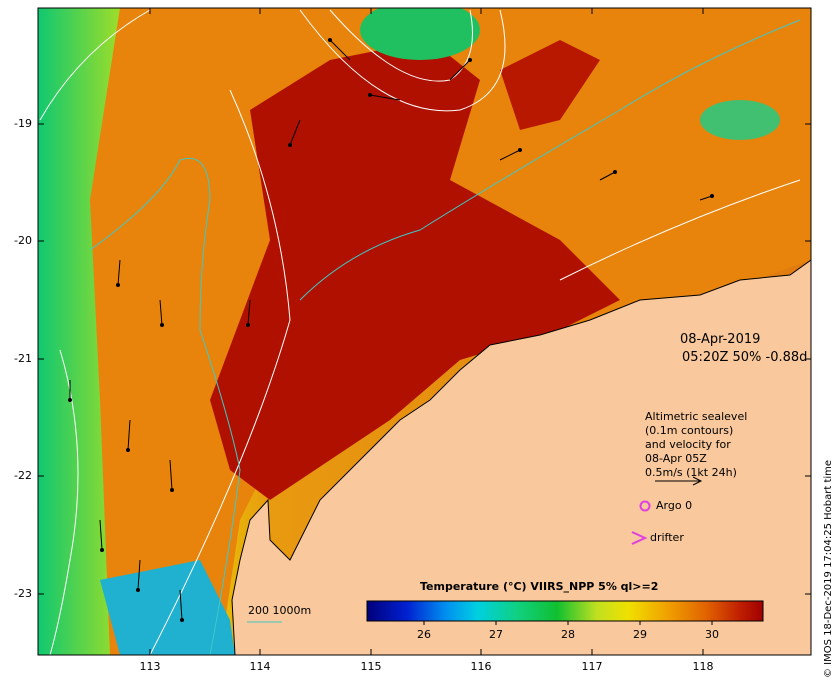  I want to click on lon-label: 116, so click(481, 666).